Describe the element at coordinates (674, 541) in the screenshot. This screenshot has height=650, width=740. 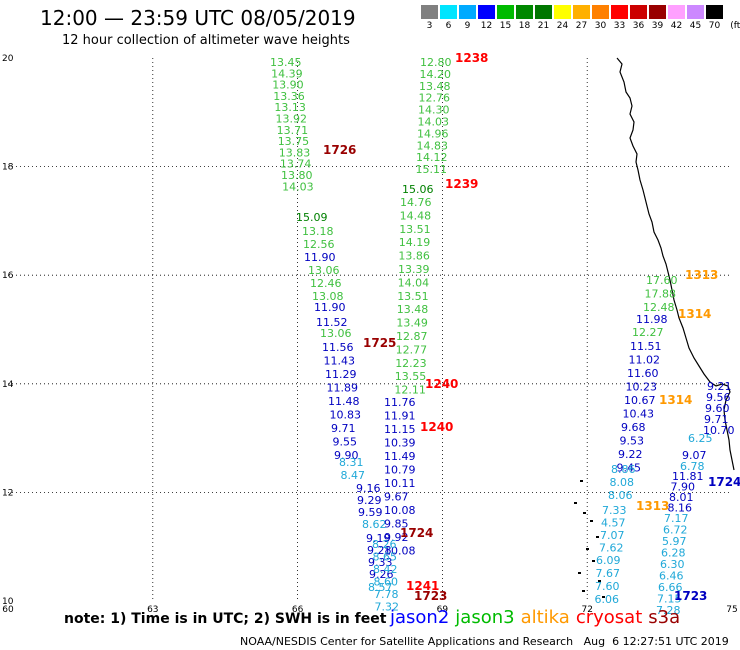
I see `swh-value: 5.97` at that location.